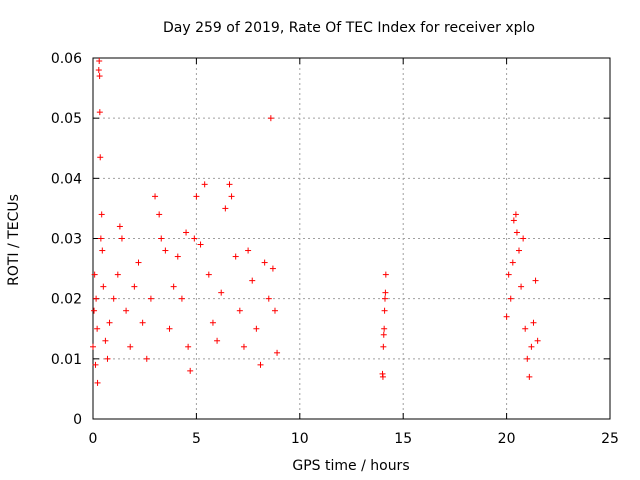 The height and width of the screenshot is (480, 640). Describe the element at coordinates (66, 240) in the screenshot. I see `y-tick-label: 0.03` at that location.